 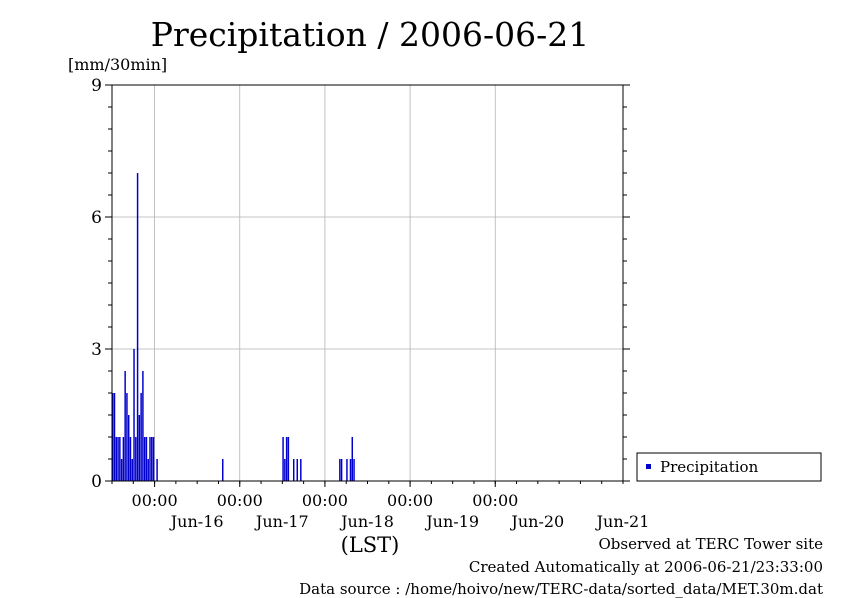 I want to click on legend-label: Precipitation, so click(x=709, y=467).